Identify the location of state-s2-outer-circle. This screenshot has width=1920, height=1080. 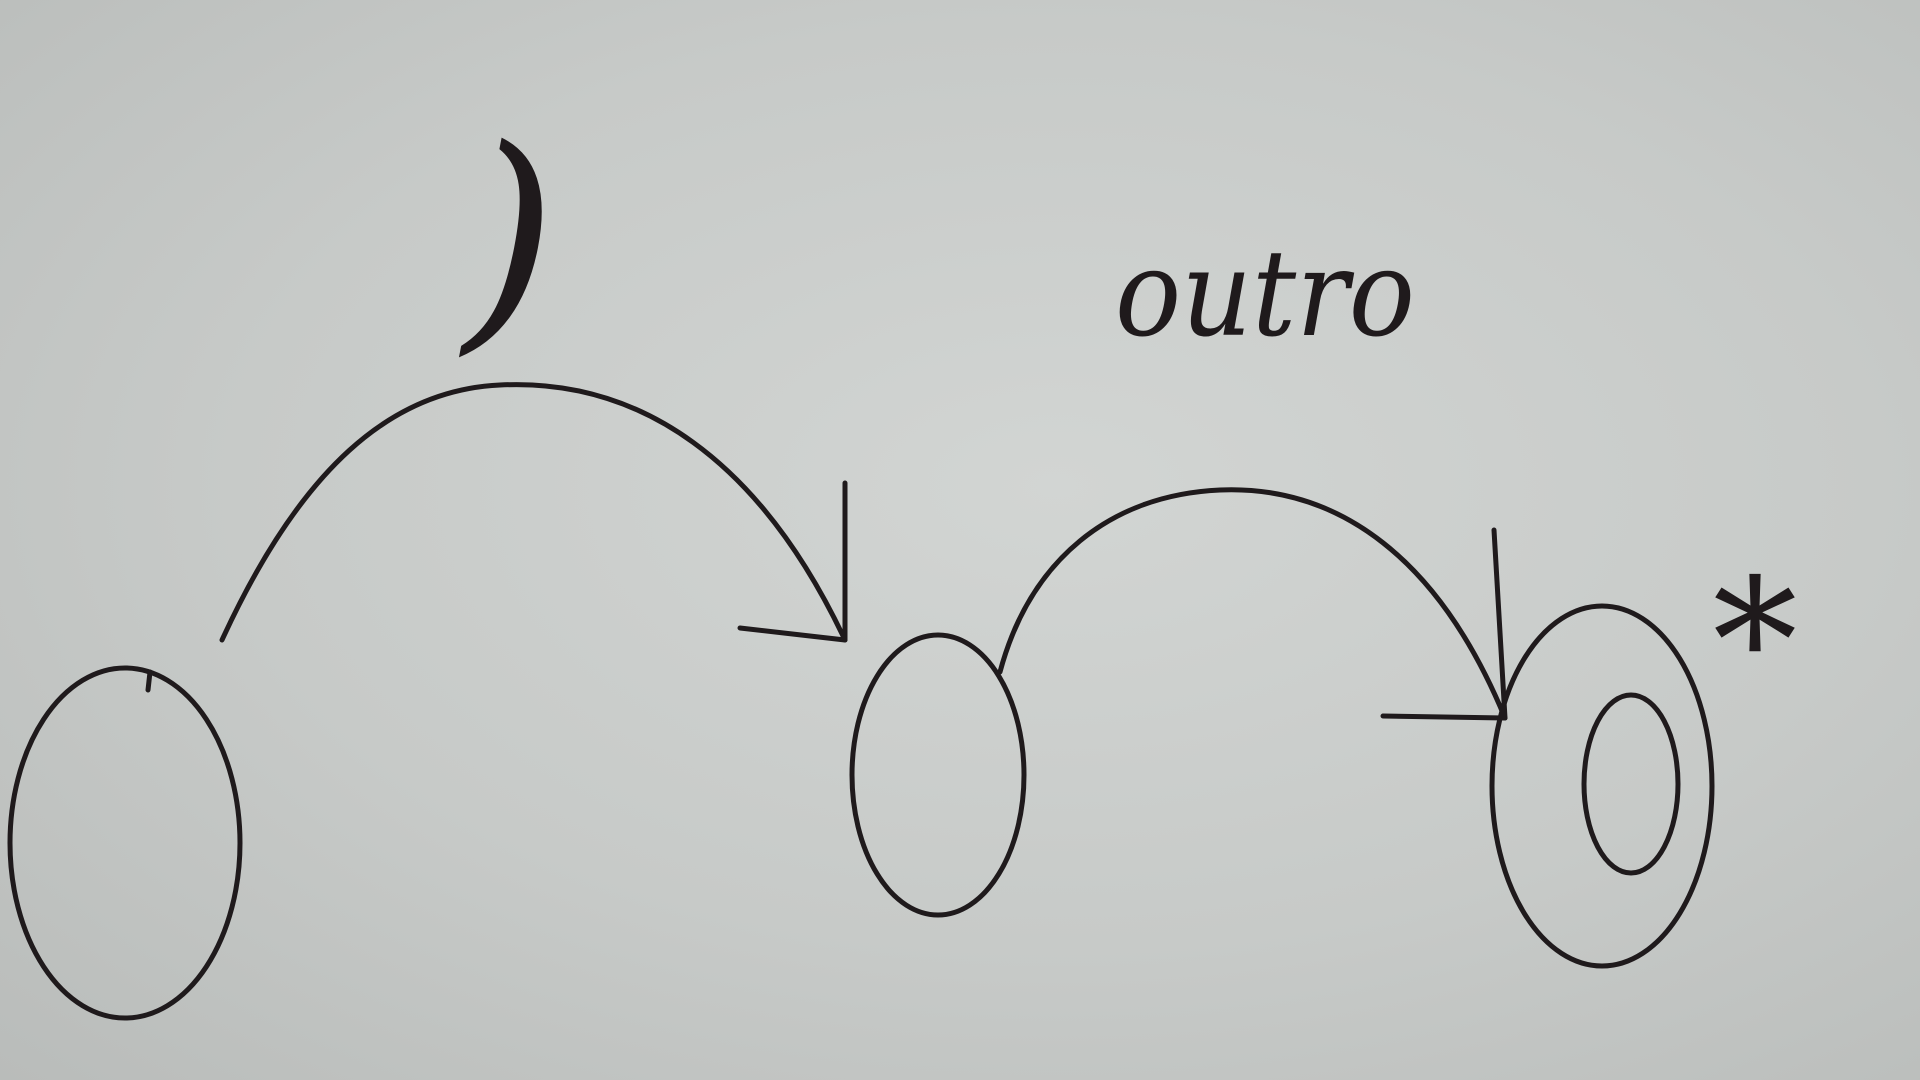
(1602, 786).